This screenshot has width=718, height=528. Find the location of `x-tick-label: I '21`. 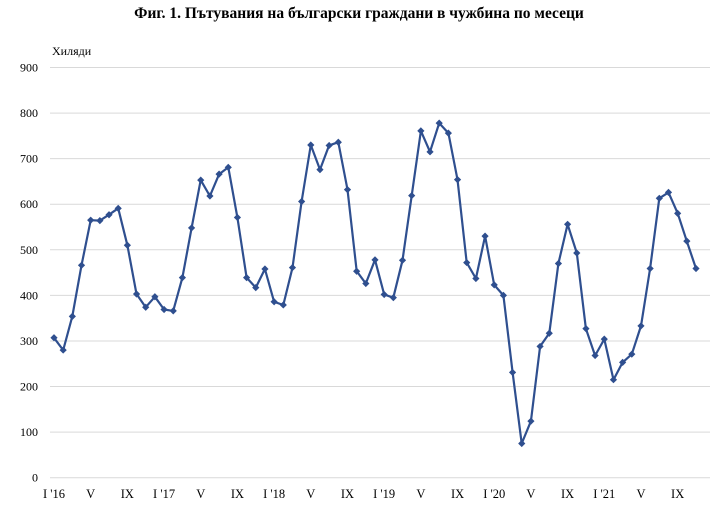

x-tick-label: I '21 is located at coordinates (604, 494).